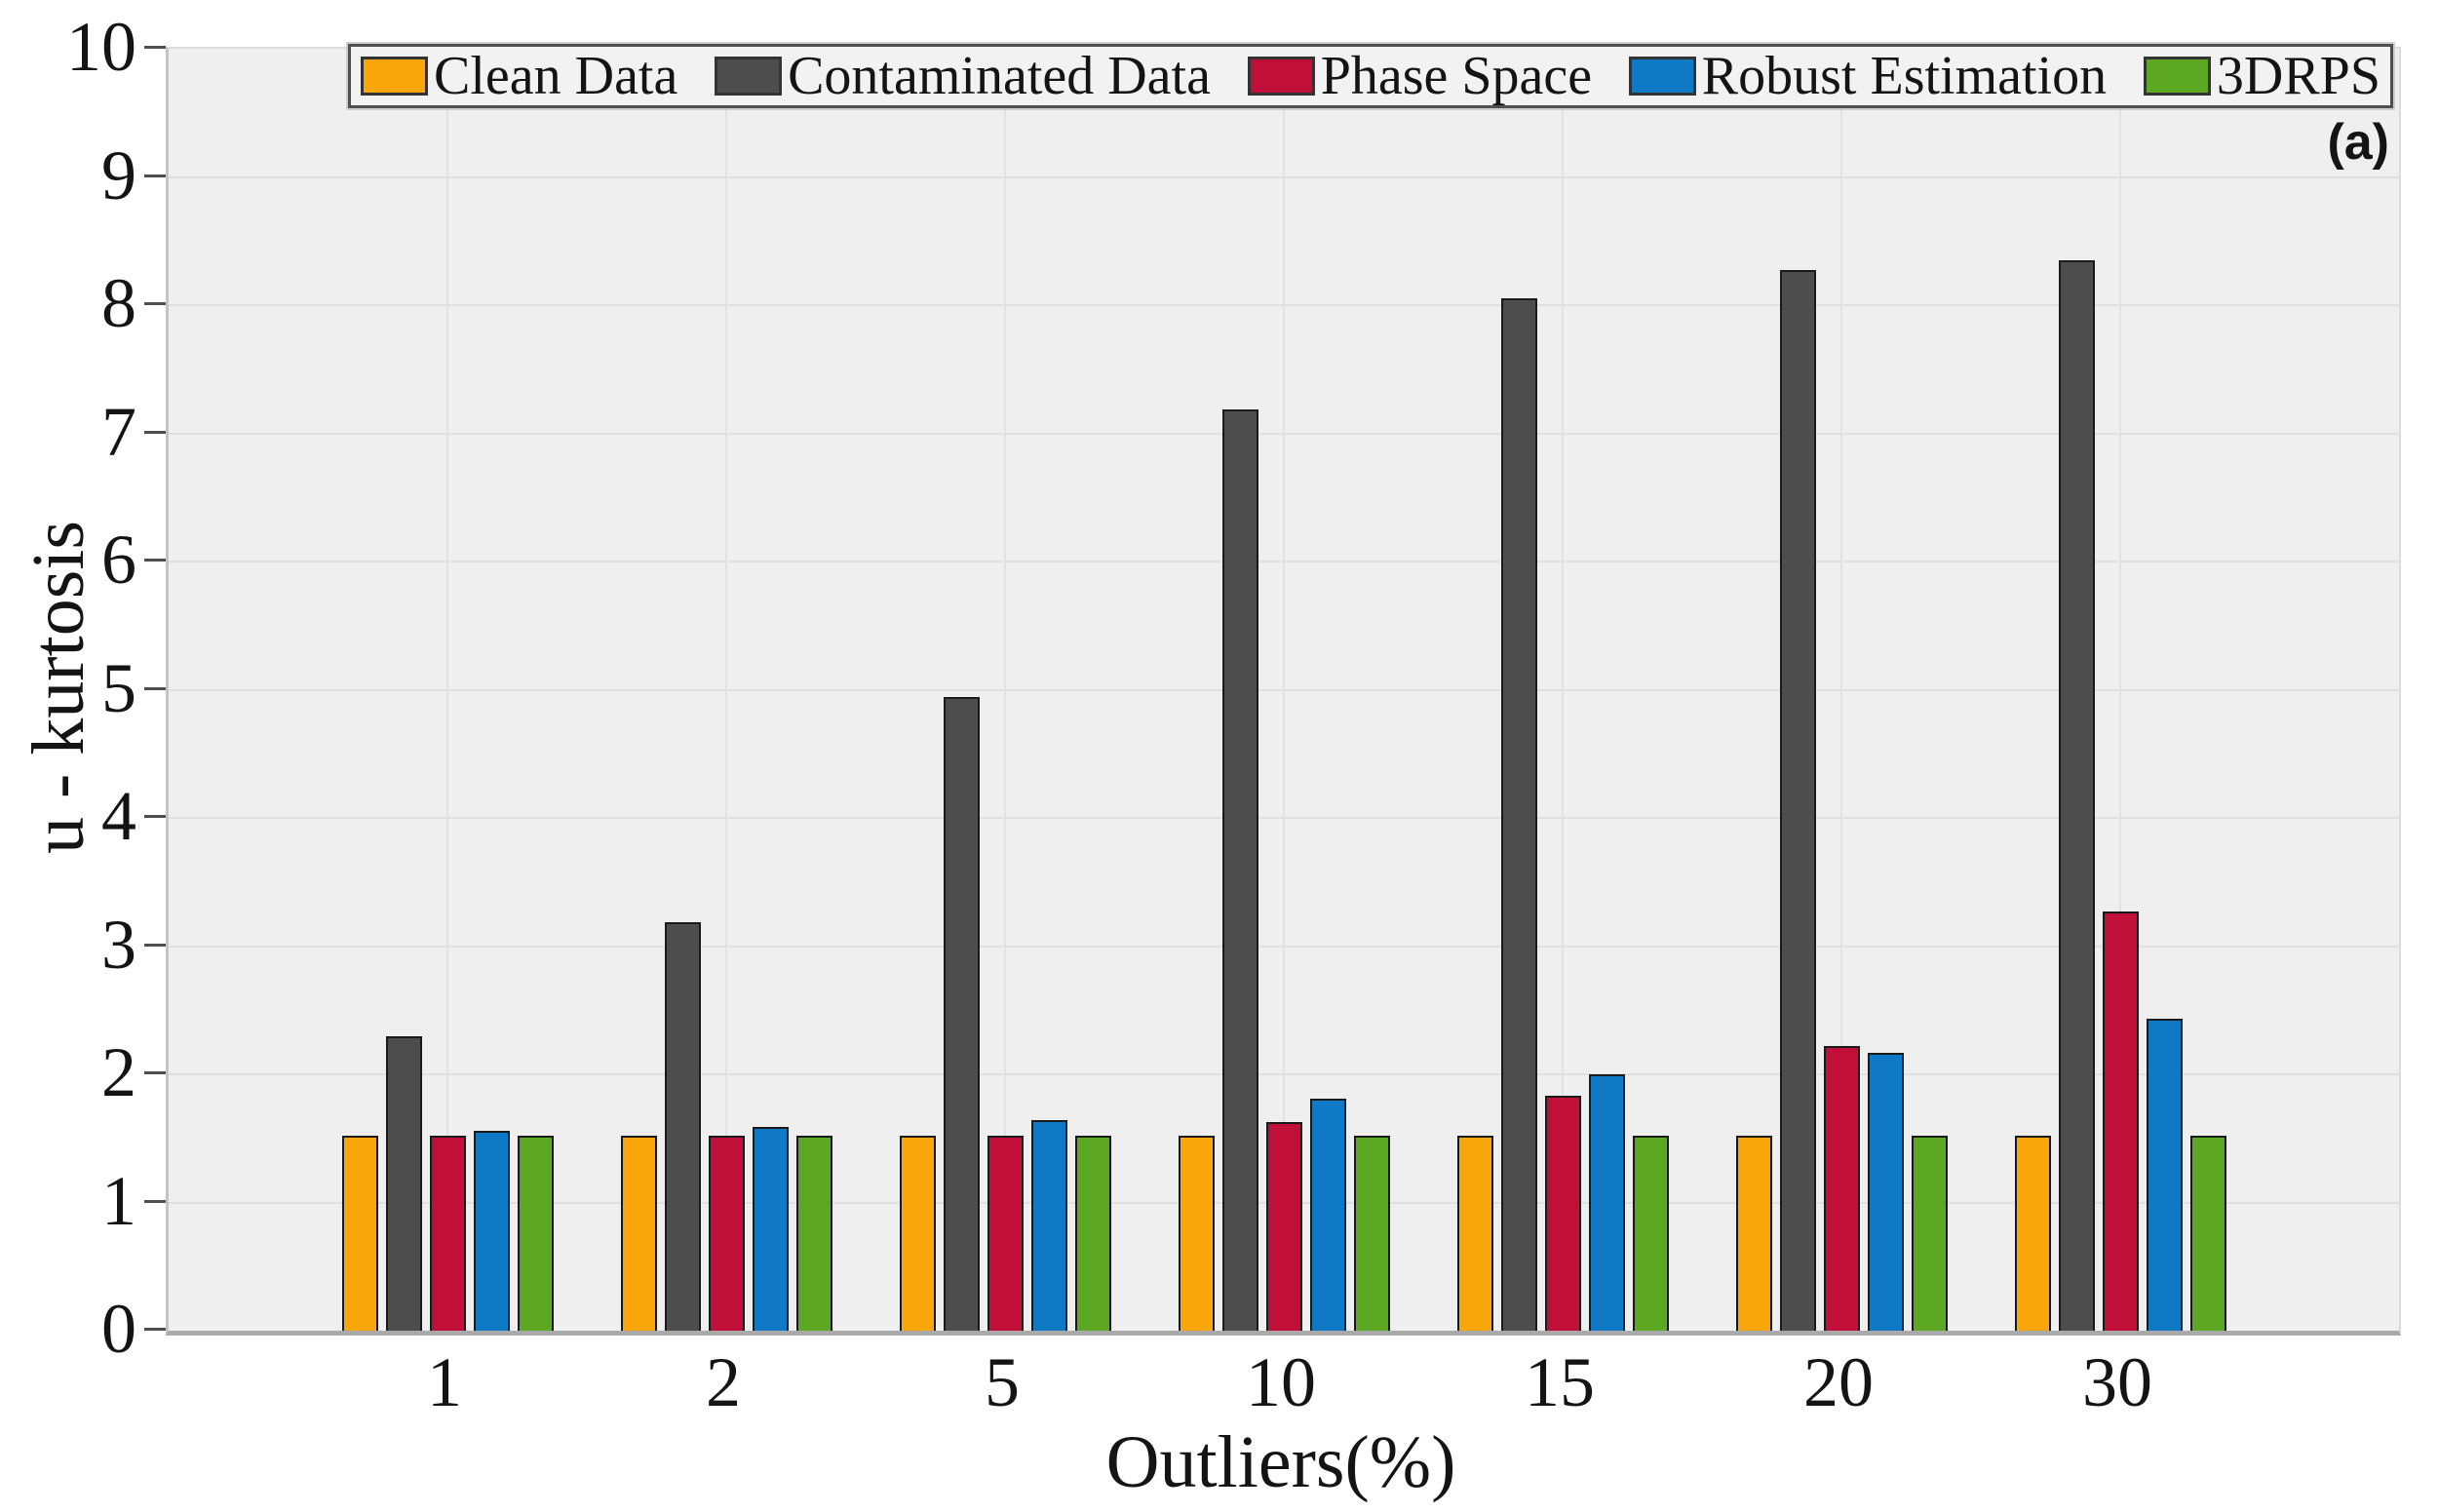 The image size is (2438, 1512). What do you see at coordinates (1002, 1382) in the screenshot?
I see `x-tick-label: 5` at bounding box center [1002, 1382].